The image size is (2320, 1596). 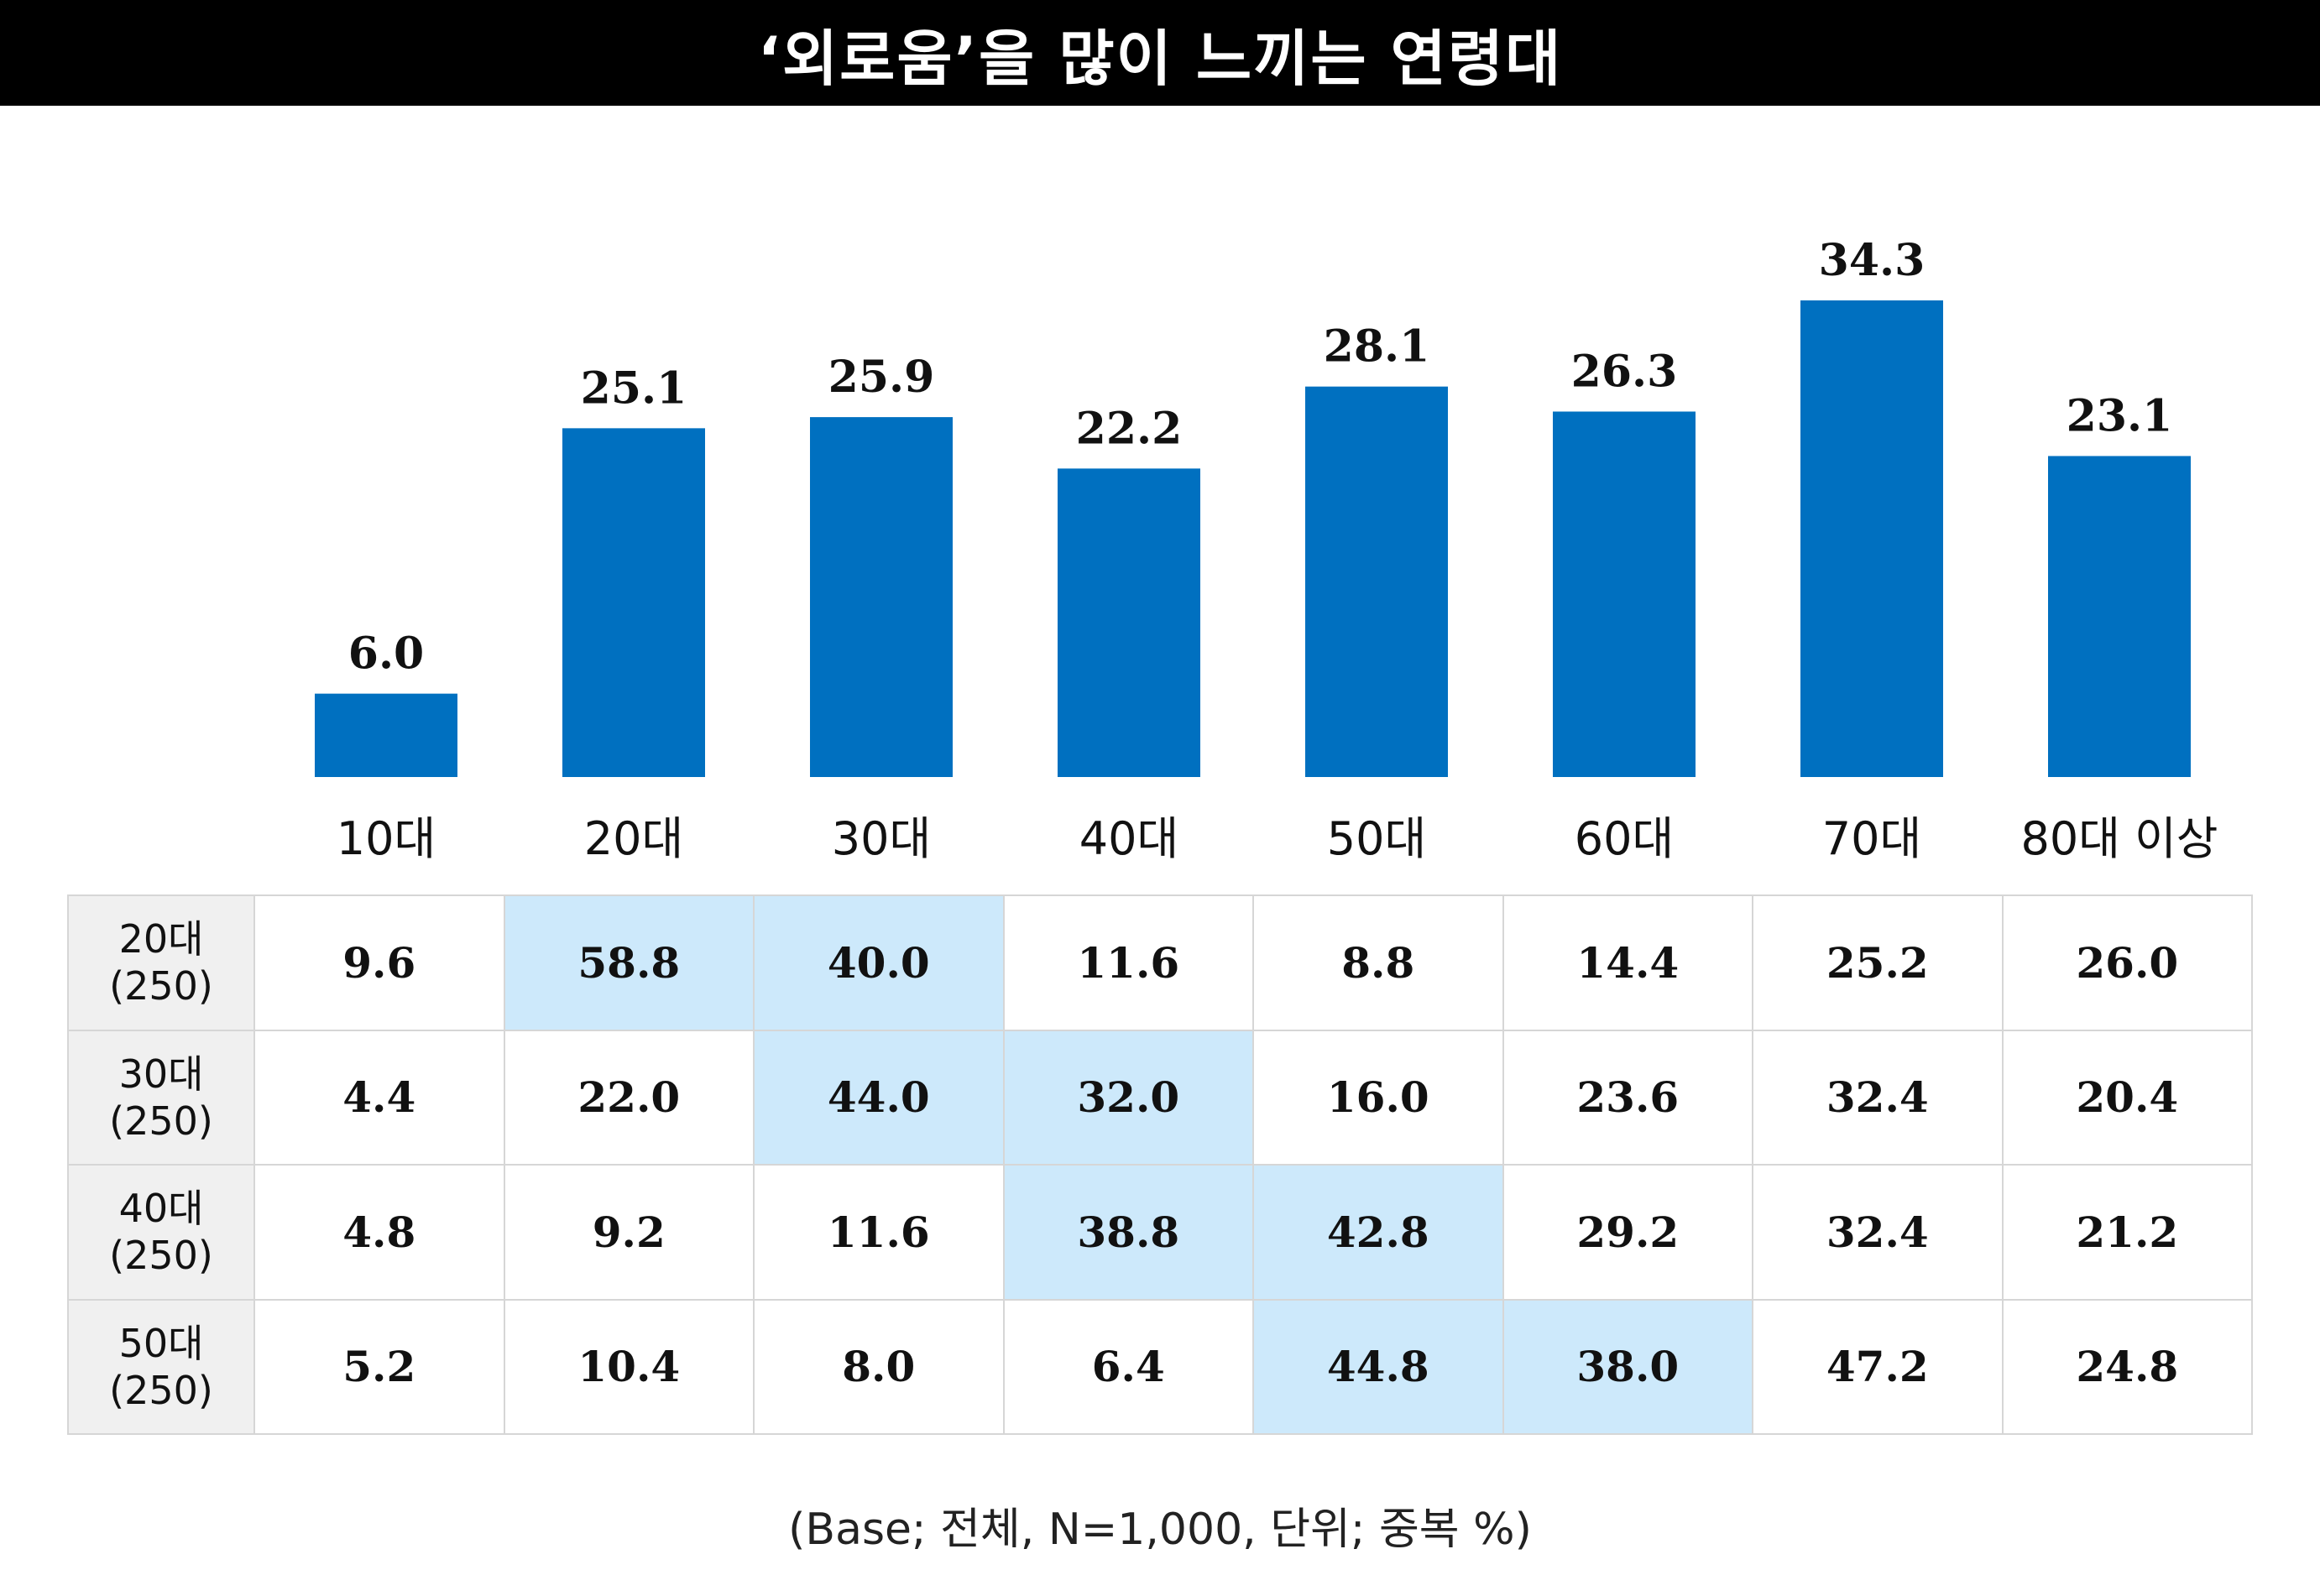 What do you see at coordinates (629, 1097) in the screenshot?
I see `table-cell: 22.0` at bounding box center [629, 1097].